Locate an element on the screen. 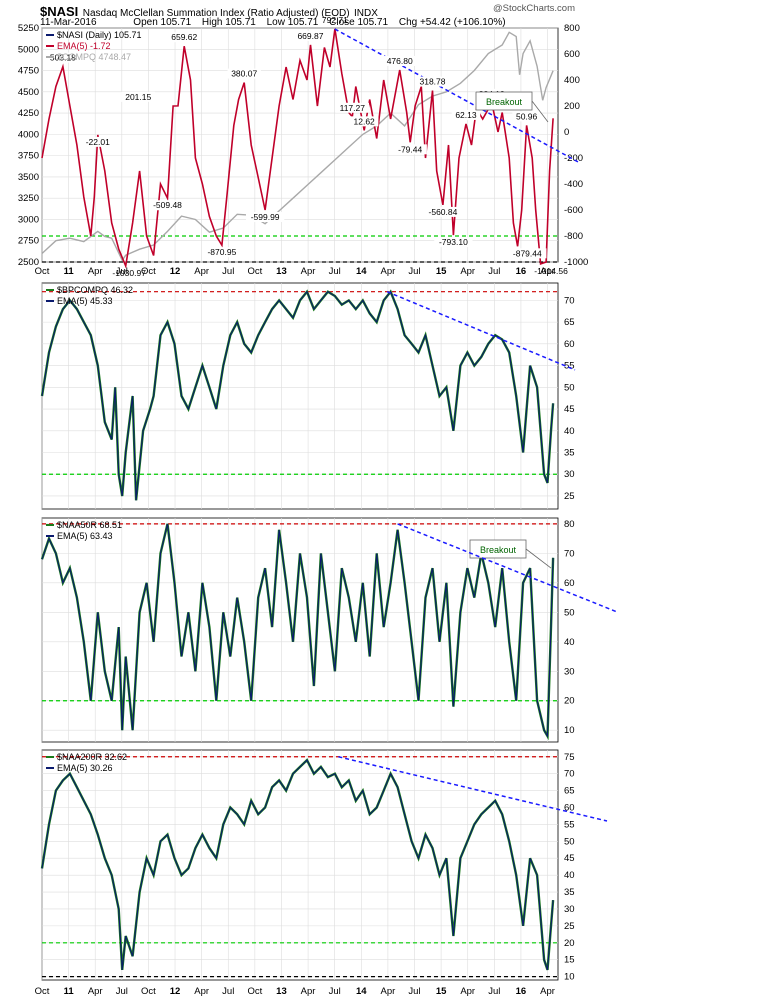 The height and width of the screenshot is (1000, 770). left-axis-tick: 3000 is located at coordinates (28, 219).